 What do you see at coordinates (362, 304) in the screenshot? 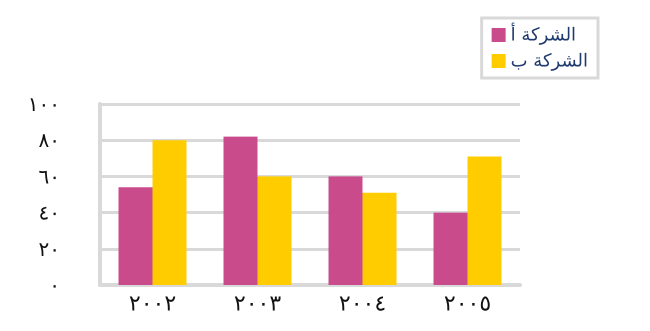
I see `x-tick-label: ٢٠٠٤` at bounding box center [362, 304].